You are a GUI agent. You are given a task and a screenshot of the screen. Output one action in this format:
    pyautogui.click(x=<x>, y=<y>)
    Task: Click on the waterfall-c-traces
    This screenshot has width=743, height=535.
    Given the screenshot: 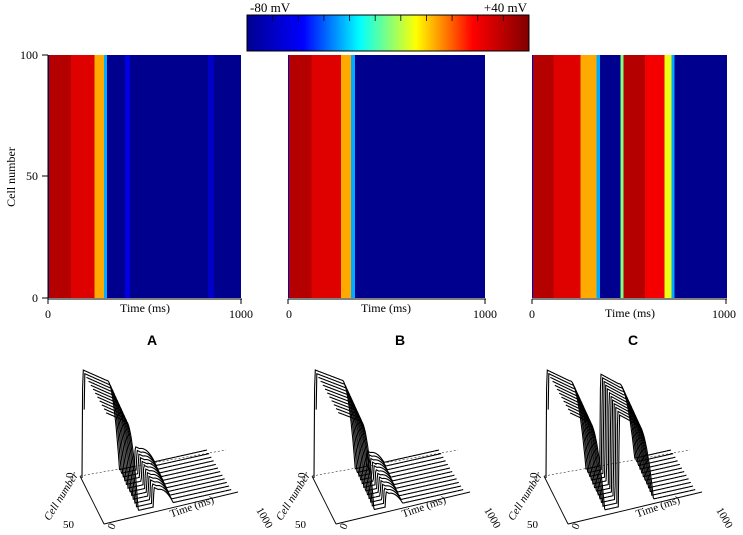 What is the action you would take?
    pyautogui.click(x=623, y=447)
    